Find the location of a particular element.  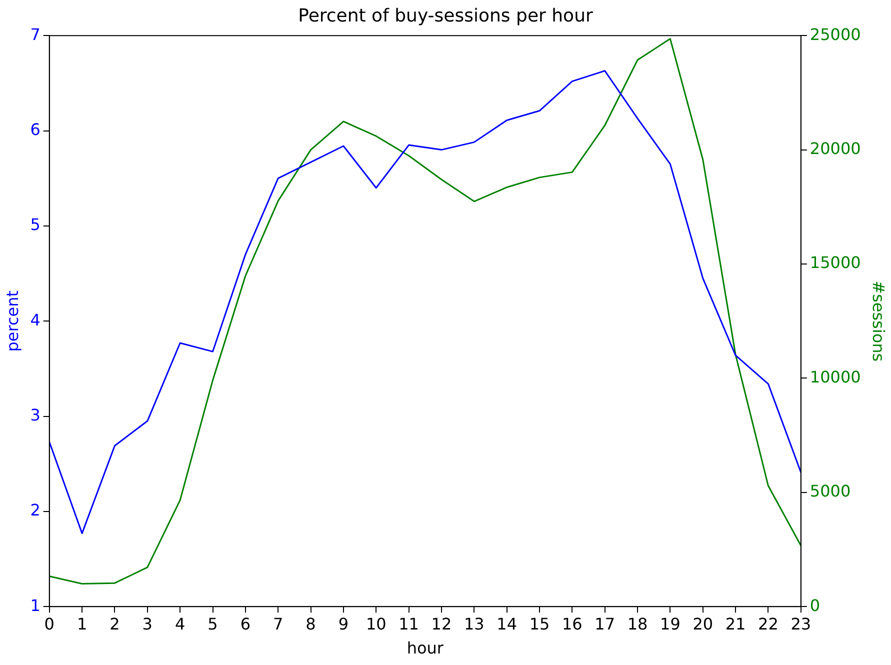

x-tick-label: 16 is located at coordinates (572, 624).